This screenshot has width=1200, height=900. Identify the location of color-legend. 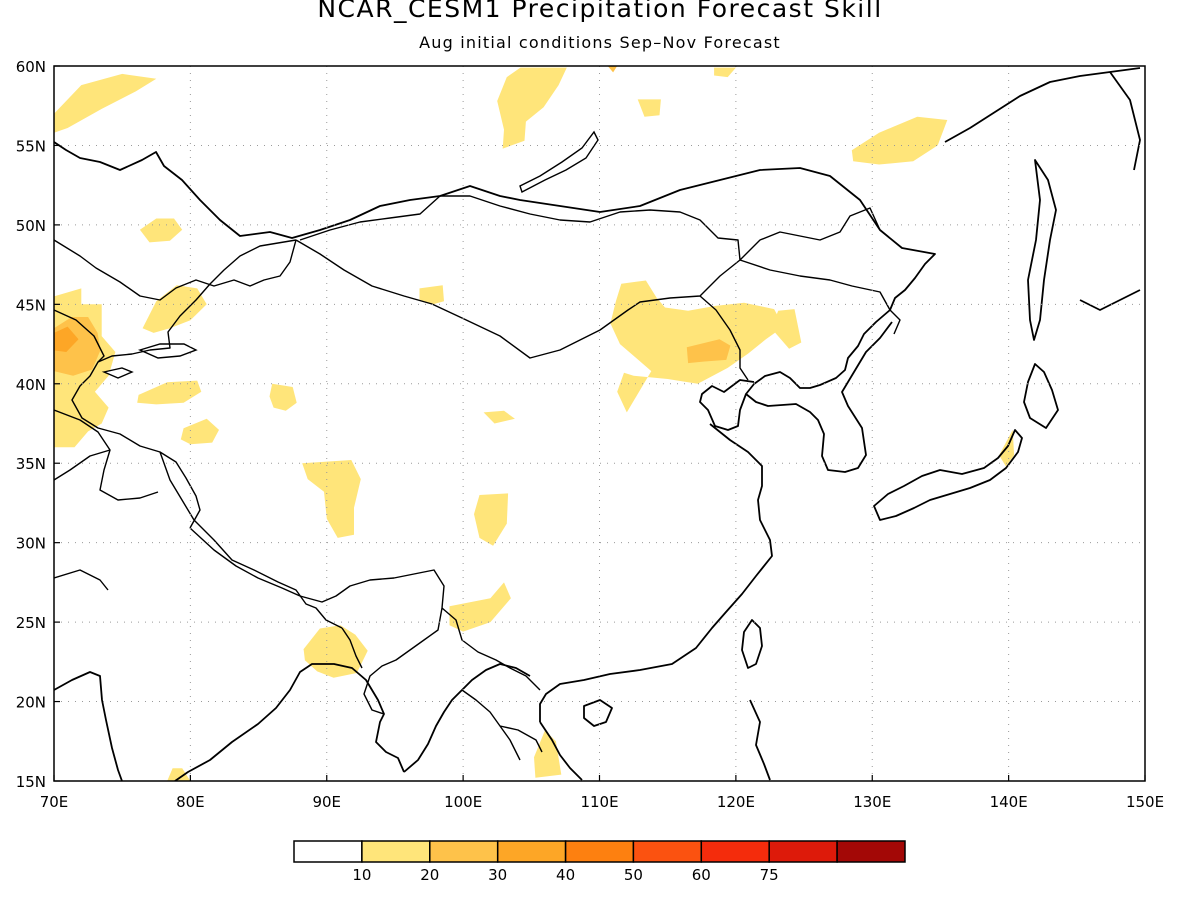
(599, 851).